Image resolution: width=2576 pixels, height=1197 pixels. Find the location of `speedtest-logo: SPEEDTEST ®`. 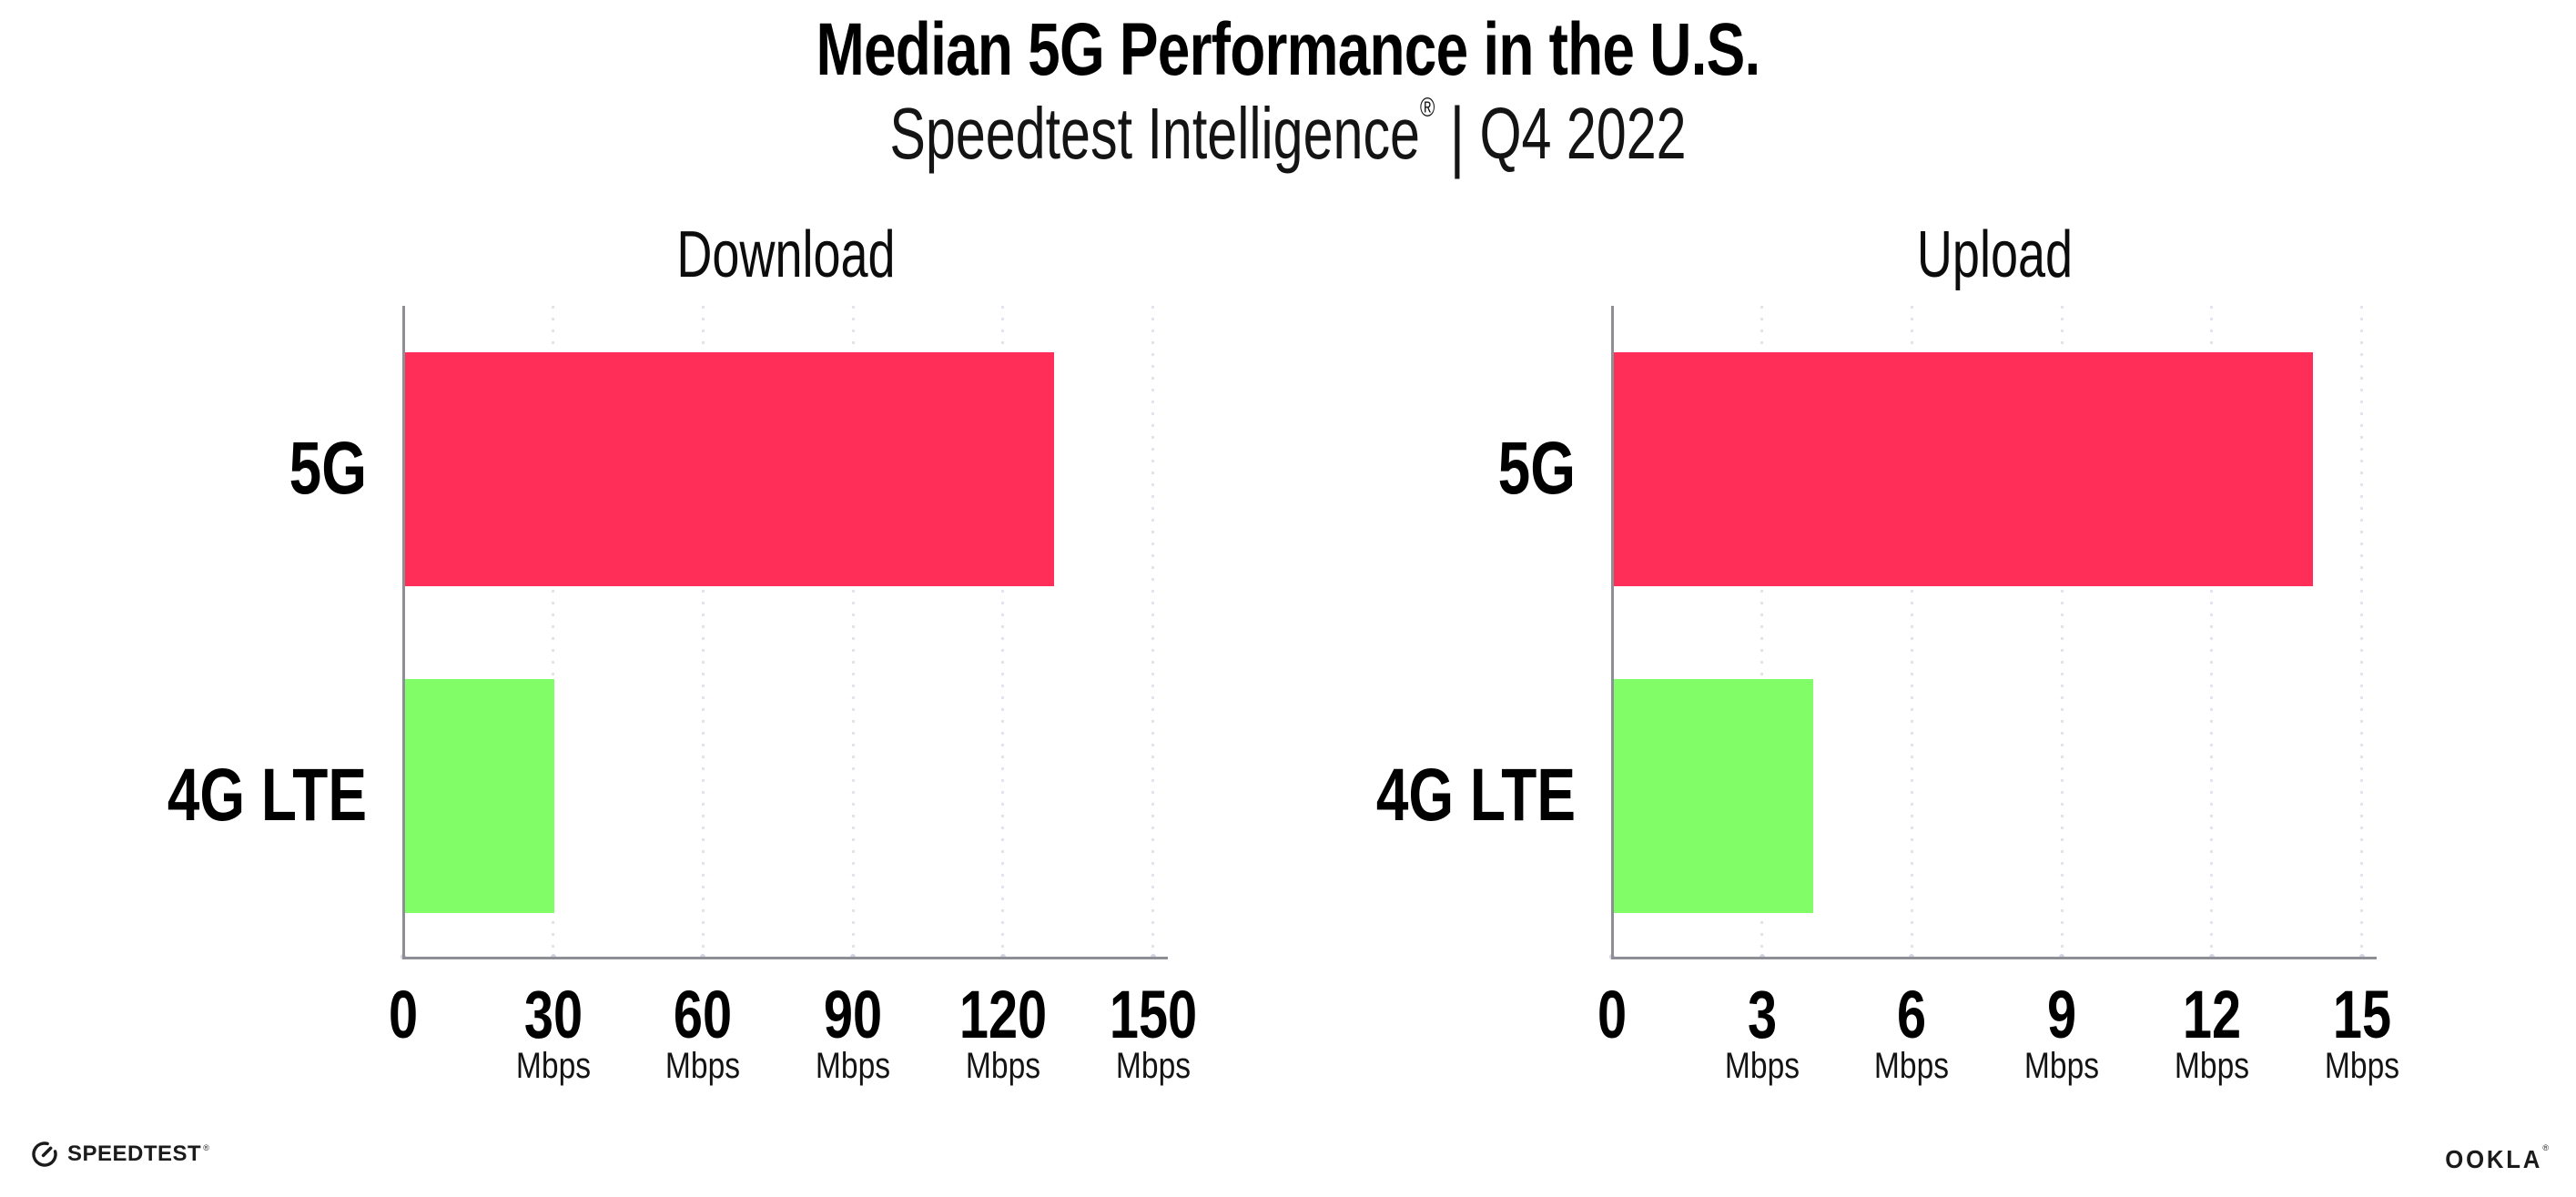

speedtest-logo: SPEEDTEST ® is located at coordinates (119, 1154).